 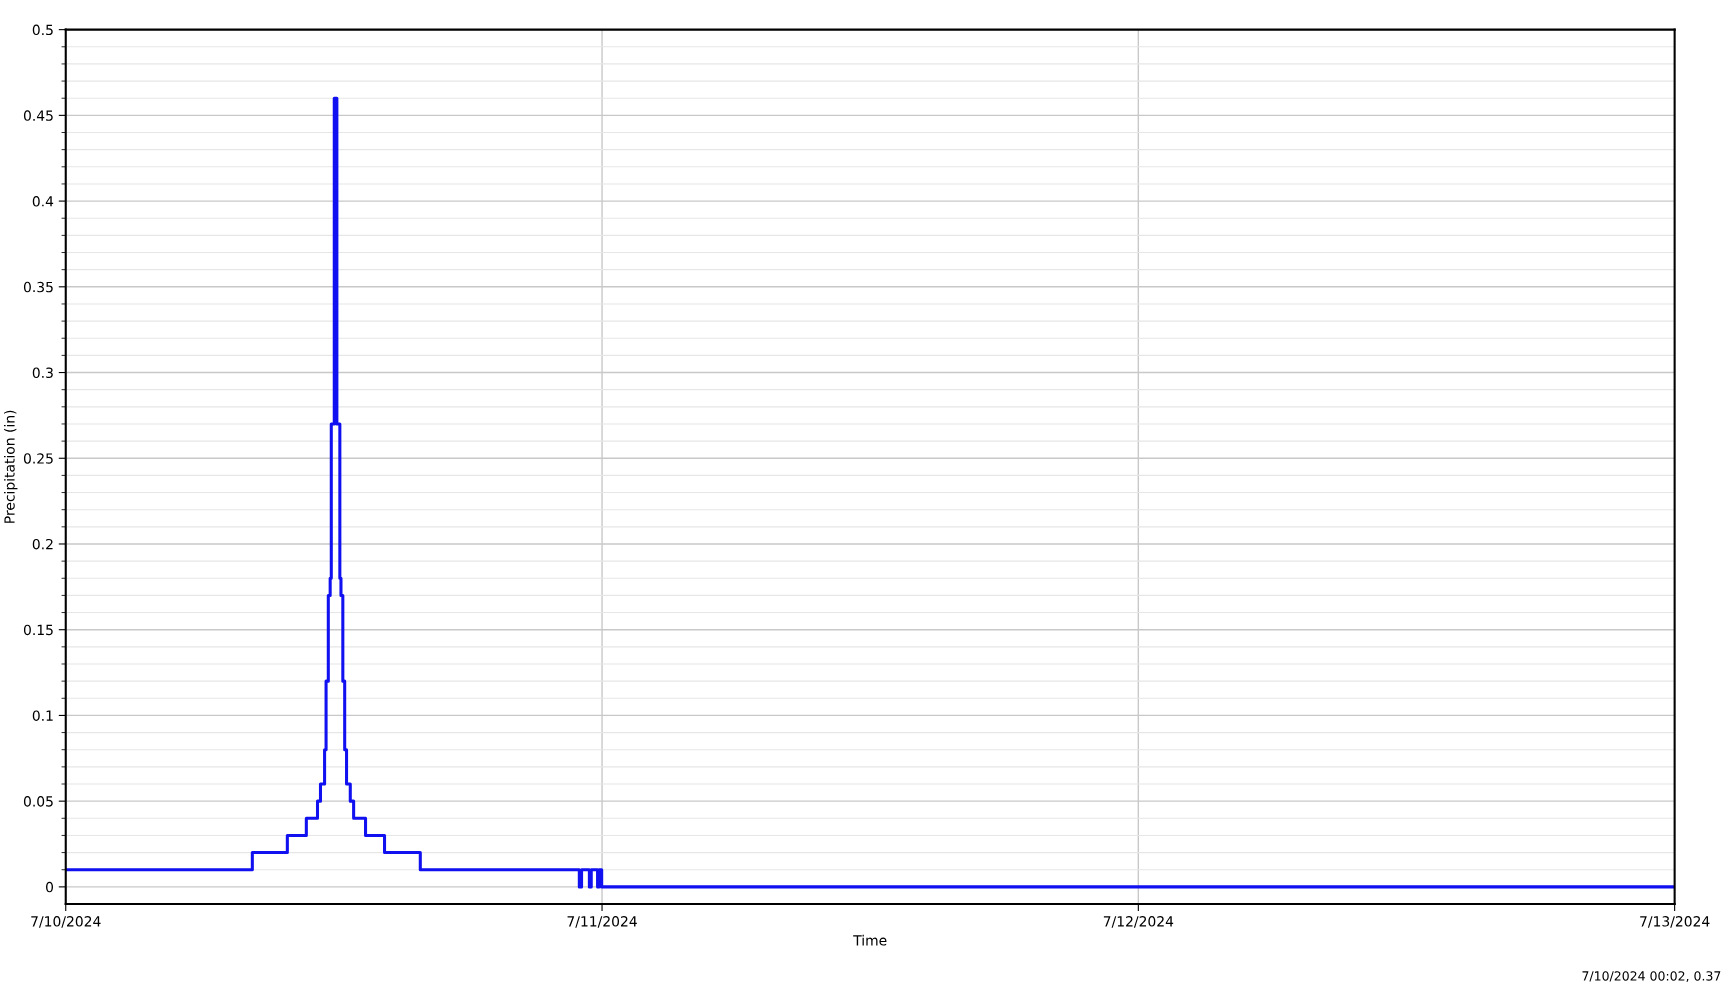 I want to click on y-tick-label: 0.5, so click(x=42, y=30).